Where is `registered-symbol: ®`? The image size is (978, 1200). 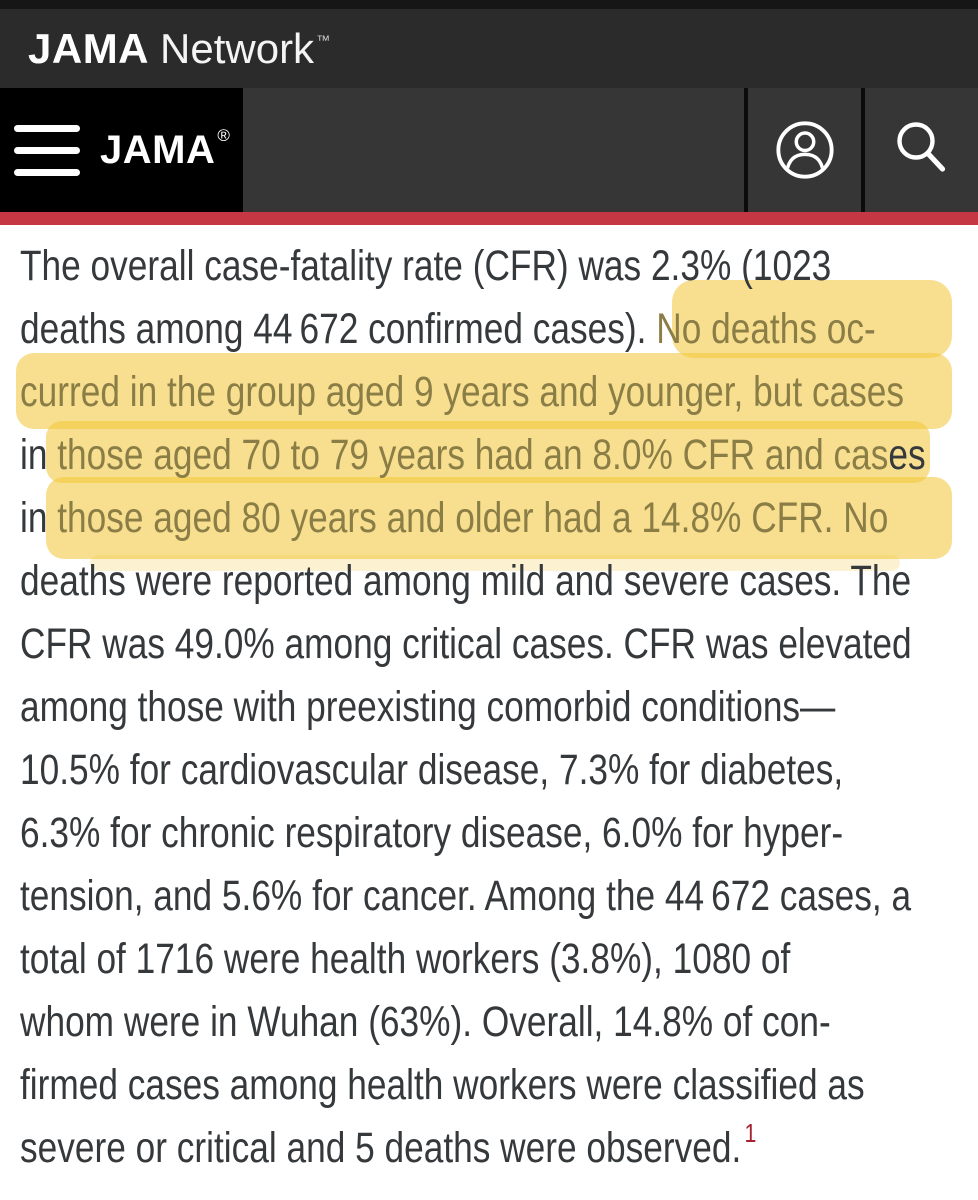
registered-symbol: ® is located at coordinates (224, 135).